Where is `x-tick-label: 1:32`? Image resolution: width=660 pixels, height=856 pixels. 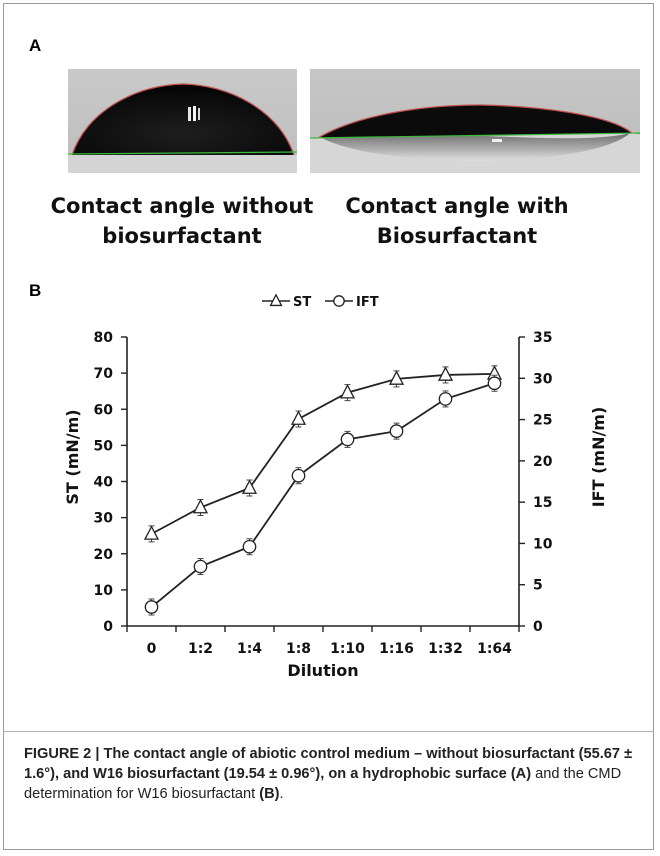
x-tick-label: 1:32 is located at coordinates (445, 649).